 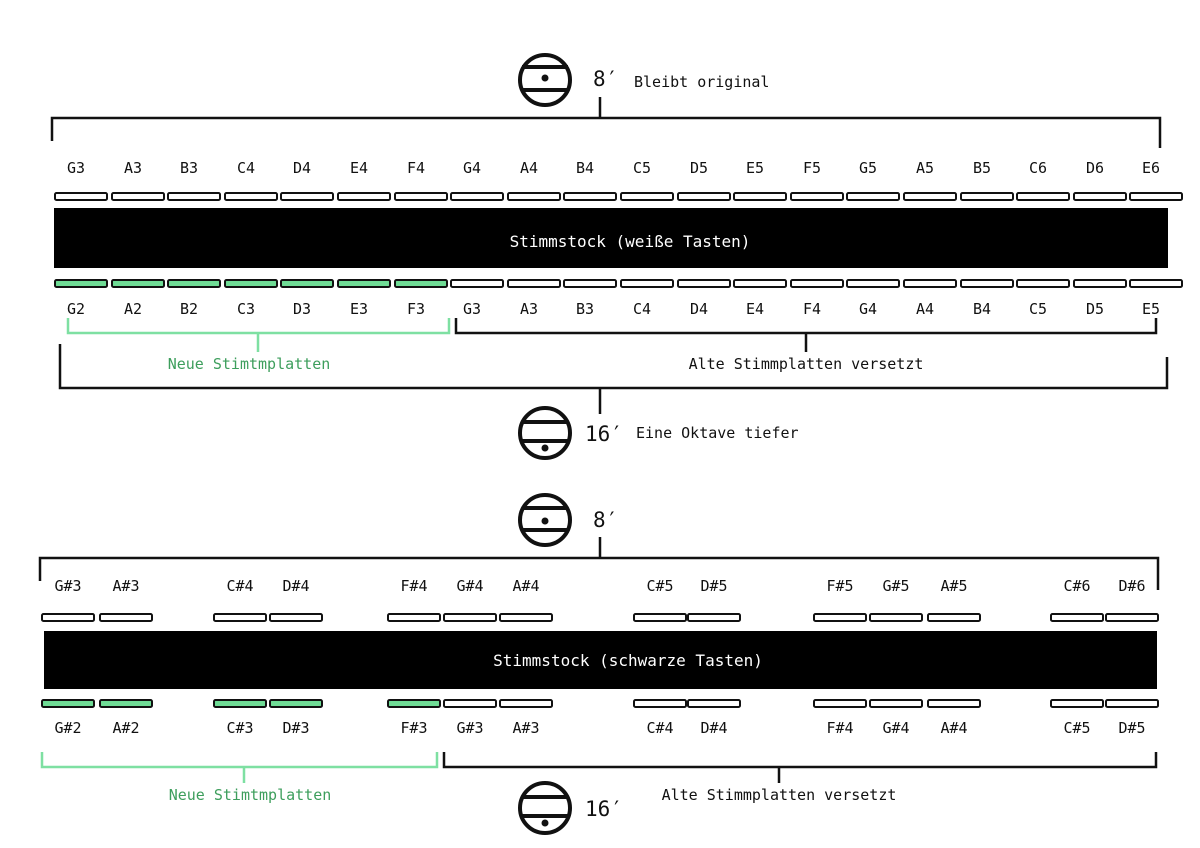 What do you see at coordinates (525, 586) in the screenshot?
I see `note-label: A#4` at bounding box center [525, 586].